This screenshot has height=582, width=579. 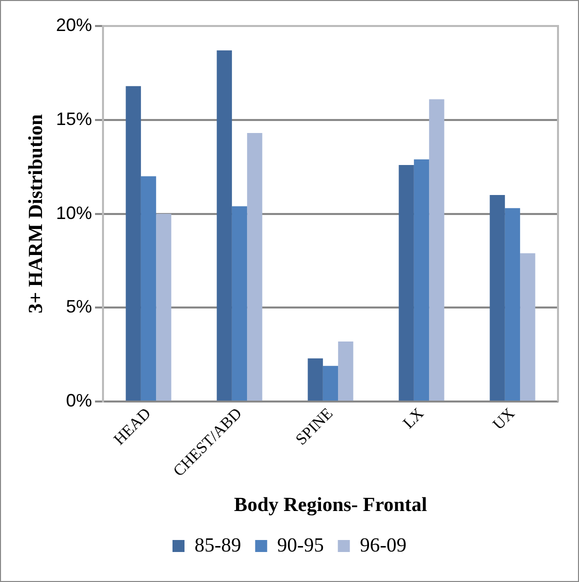 I want to click on x-tick-label: UX, so click(x=504, y=419).